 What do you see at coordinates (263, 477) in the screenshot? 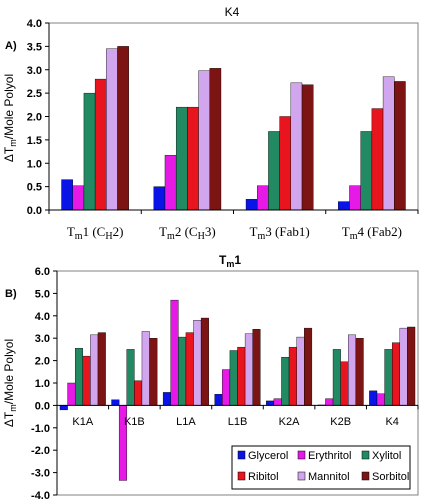
I see `legend-entry: Ribitol` at bounding box center [263, 477].